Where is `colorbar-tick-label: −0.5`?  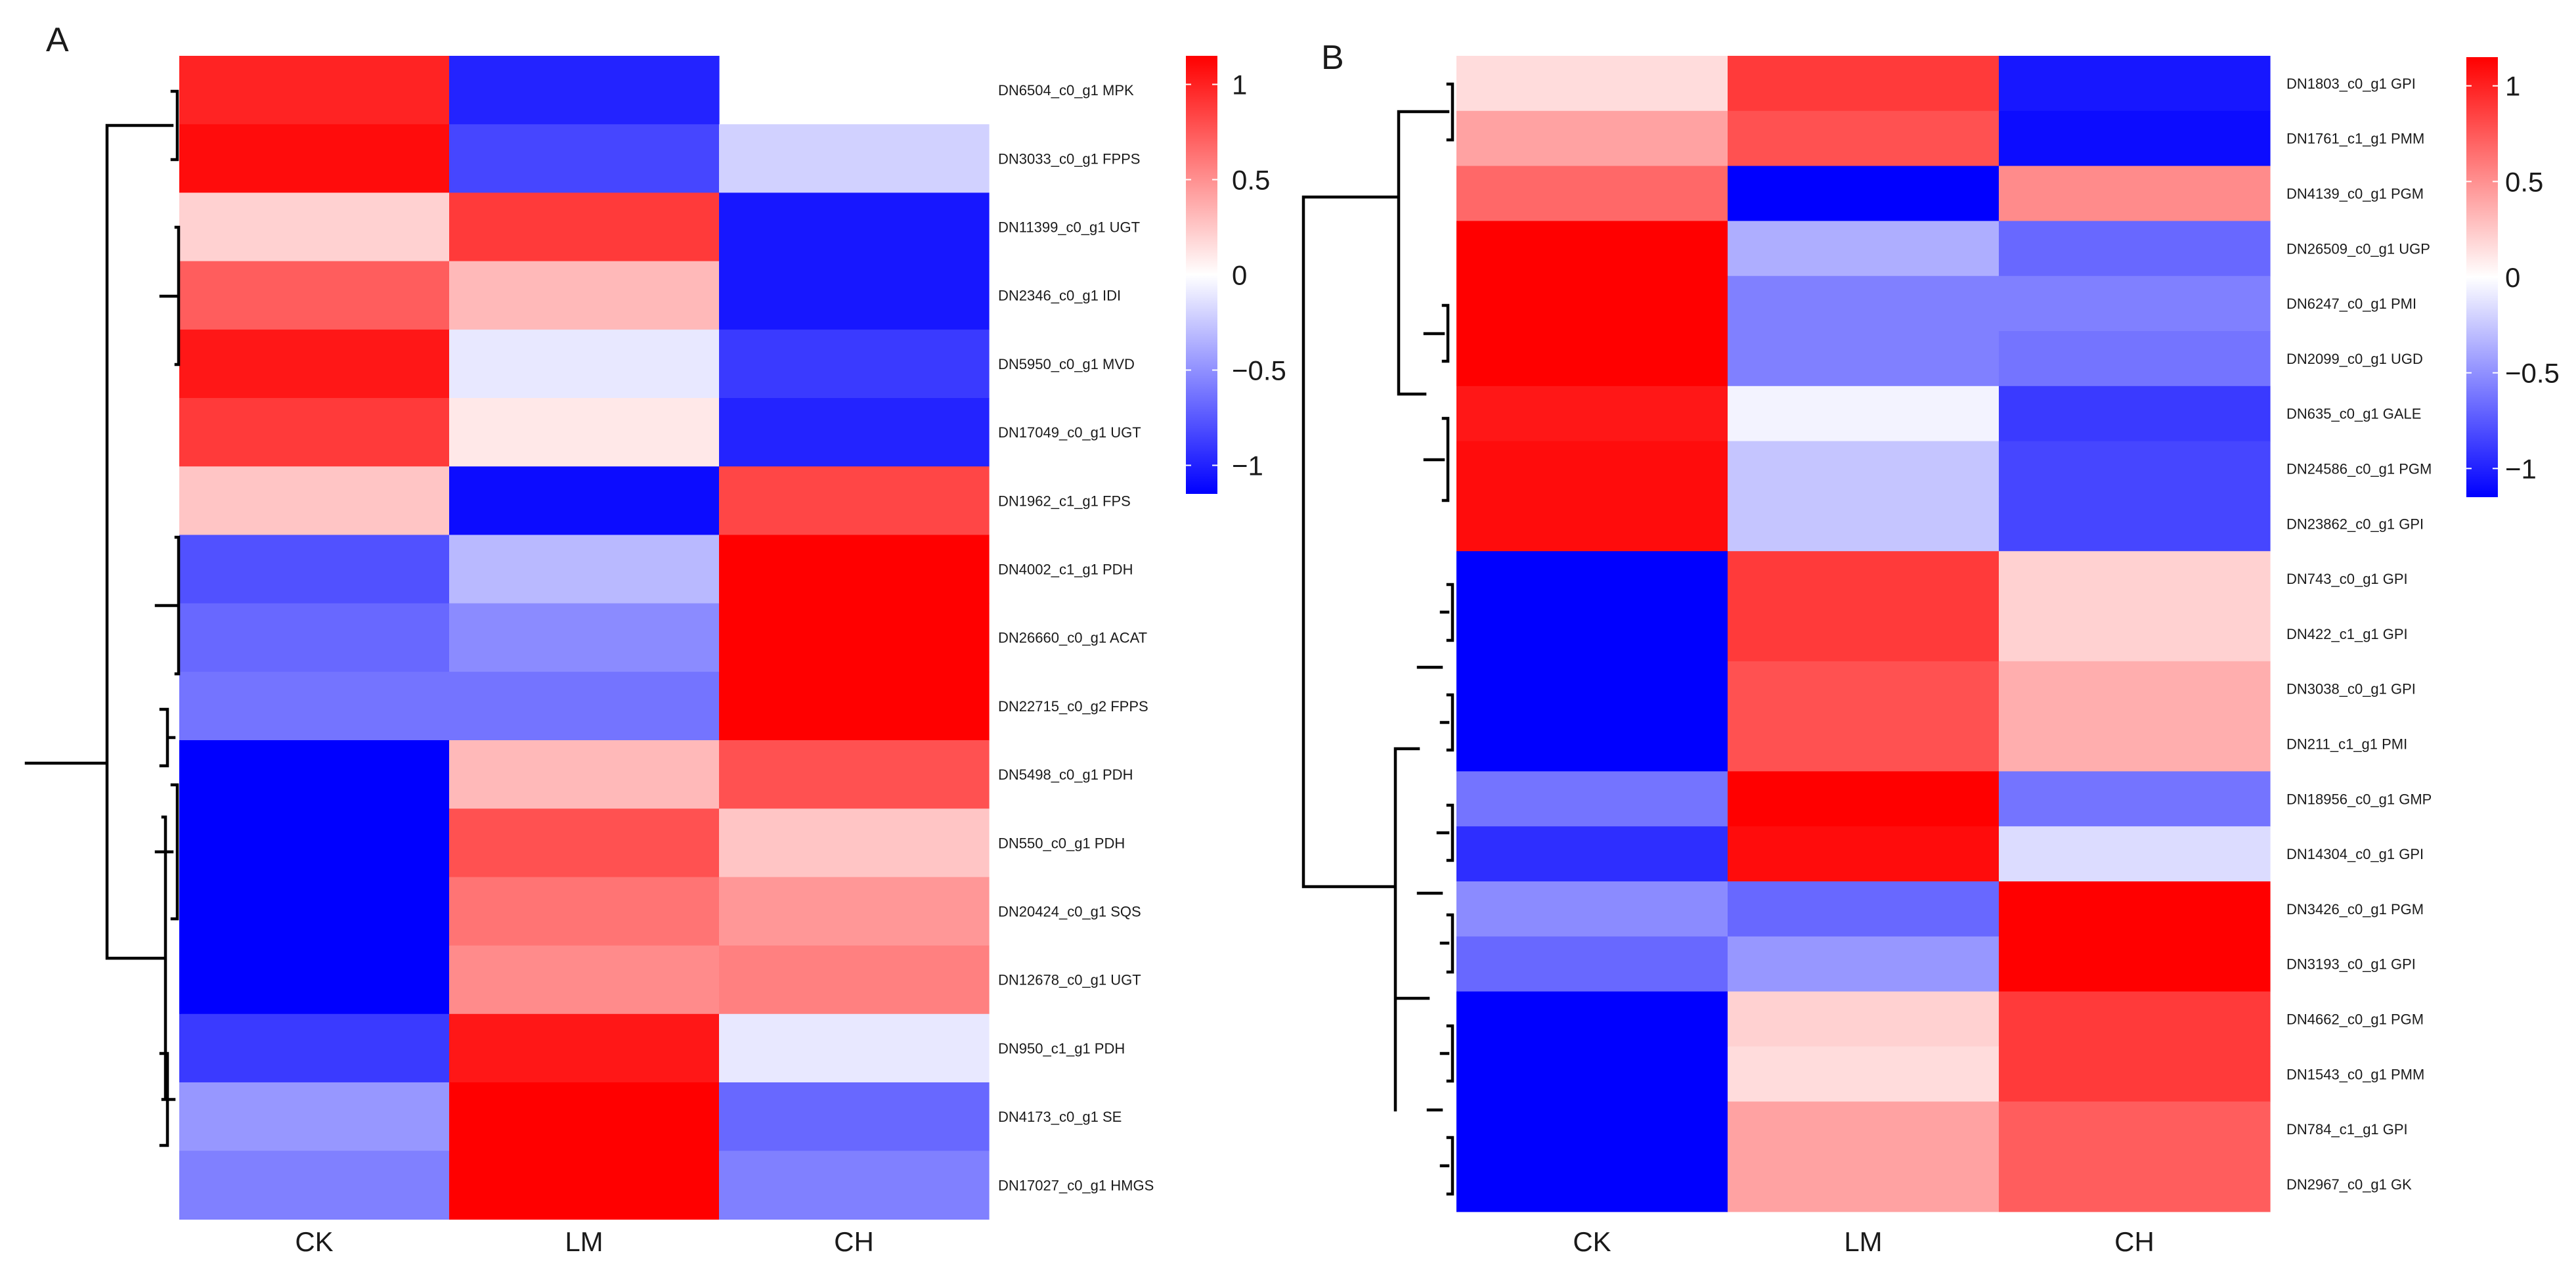
colorbar-tick-label: −0.5 is located at coordinates (2532, 373).